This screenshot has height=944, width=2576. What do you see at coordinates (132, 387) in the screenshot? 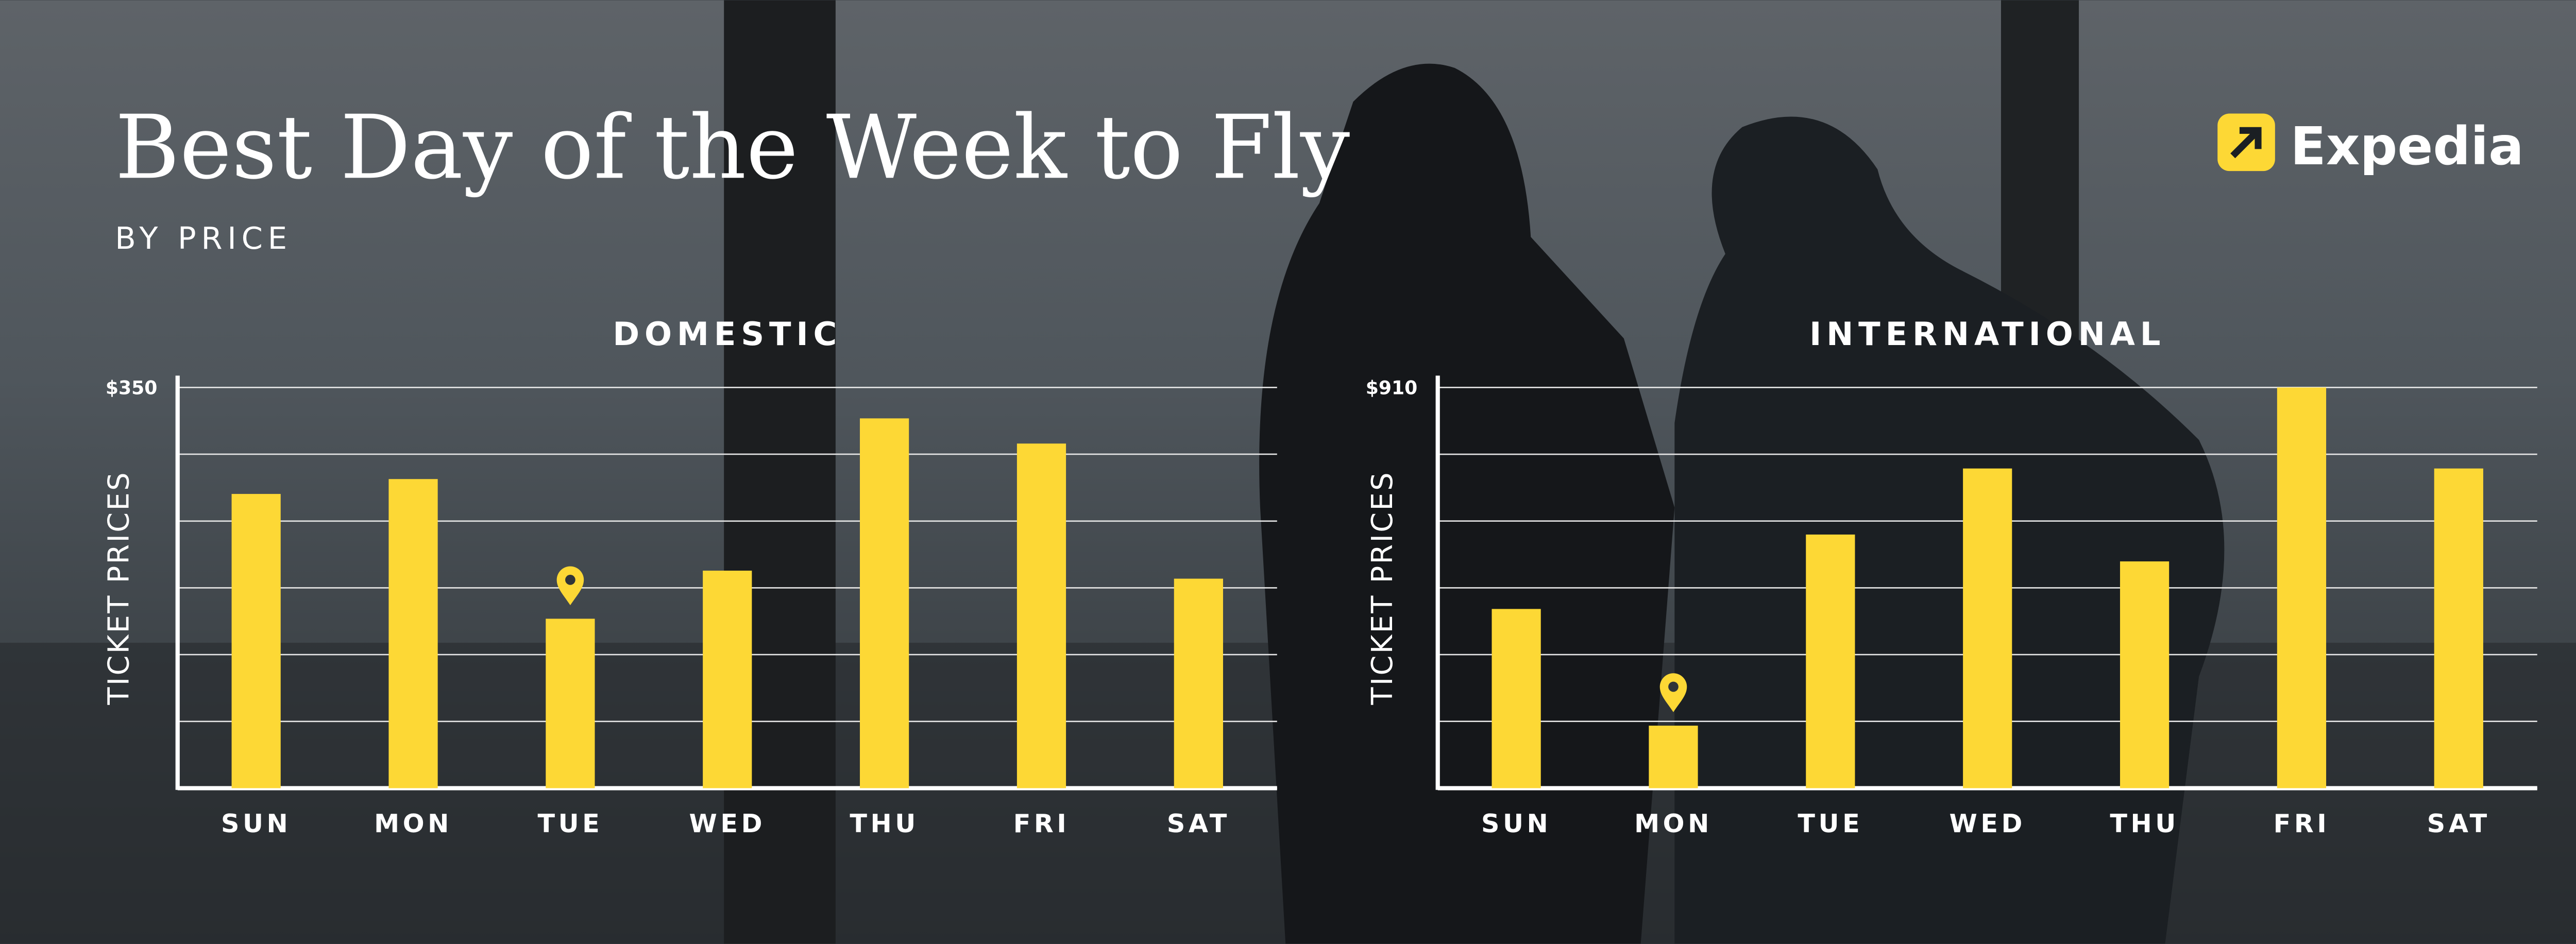
I see `y-tick-label: $350` at bounding box center [132, 387].